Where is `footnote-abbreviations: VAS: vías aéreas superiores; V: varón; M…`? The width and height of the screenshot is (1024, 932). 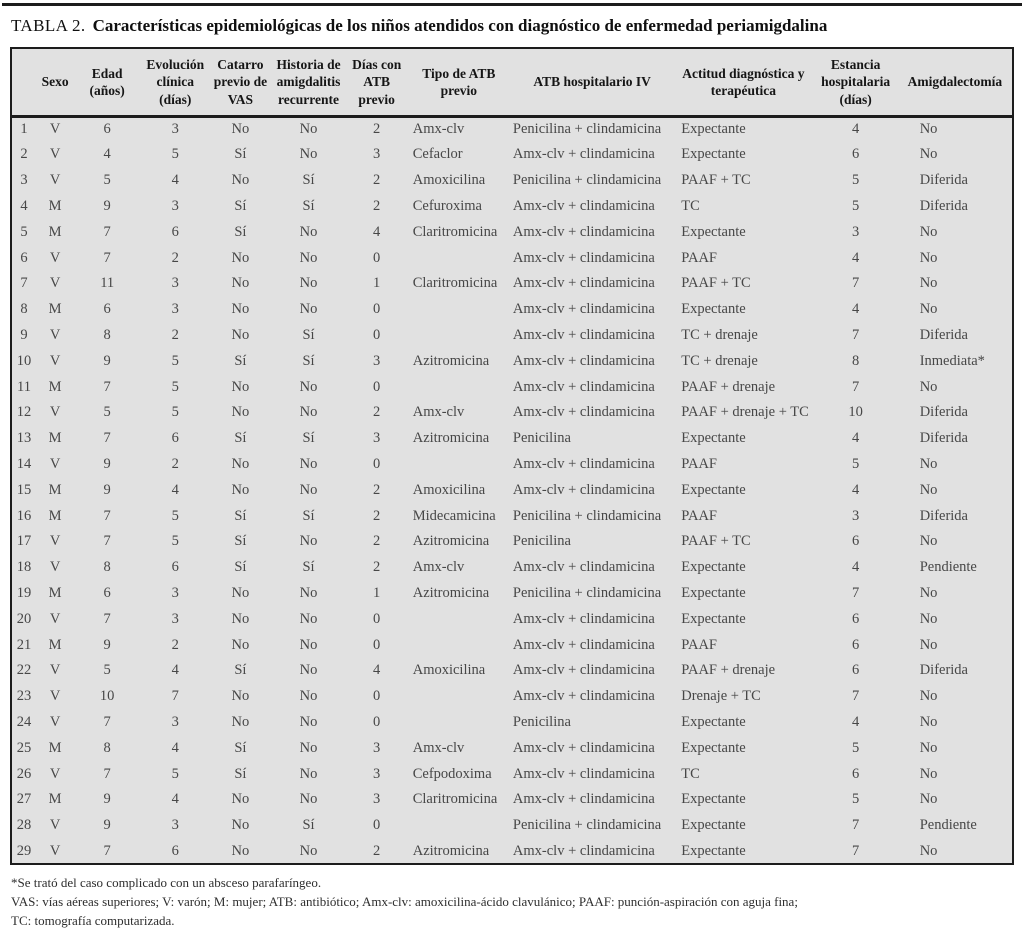
footnote-abbreviations: VAS: vías aéreas superiores; V: varón; M… is located at coordinates (404, 902).